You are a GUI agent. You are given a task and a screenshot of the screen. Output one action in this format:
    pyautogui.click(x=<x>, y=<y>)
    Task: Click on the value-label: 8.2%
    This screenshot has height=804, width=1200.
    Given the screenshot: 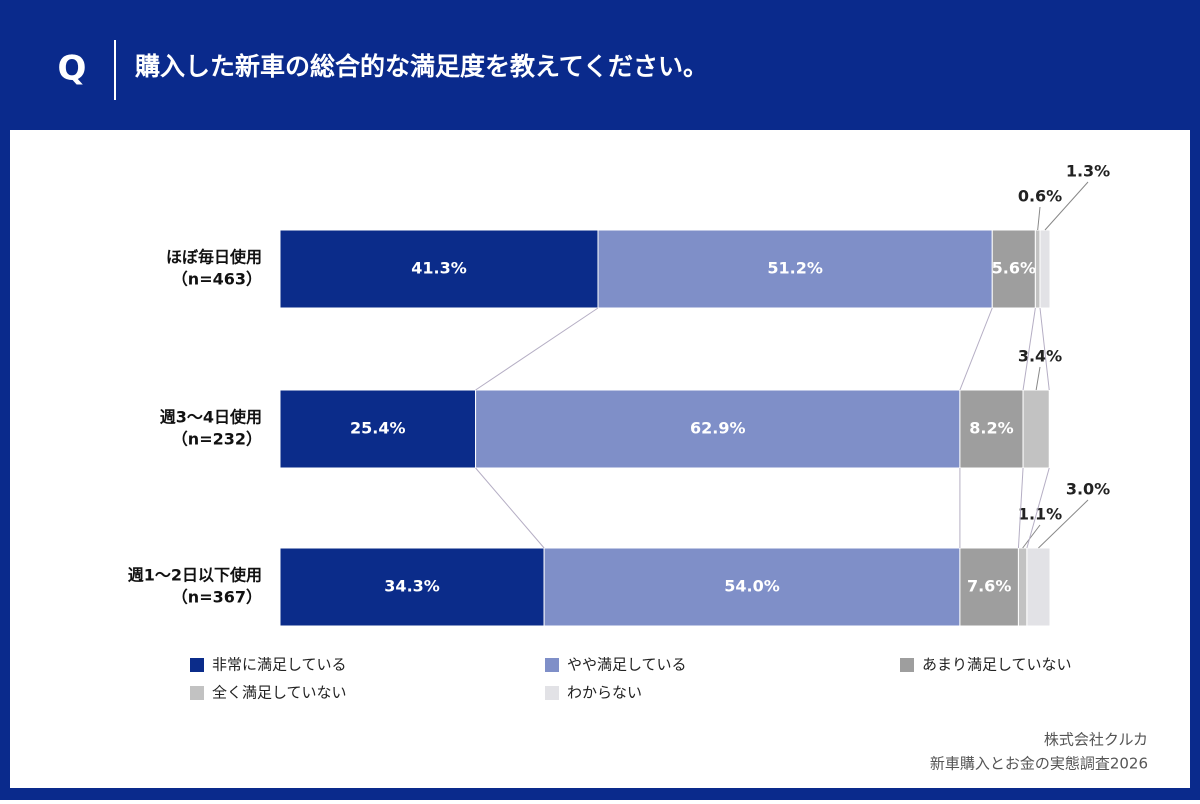 What is the action you would take?
    pyautogui.click(x=991, y=428)
    